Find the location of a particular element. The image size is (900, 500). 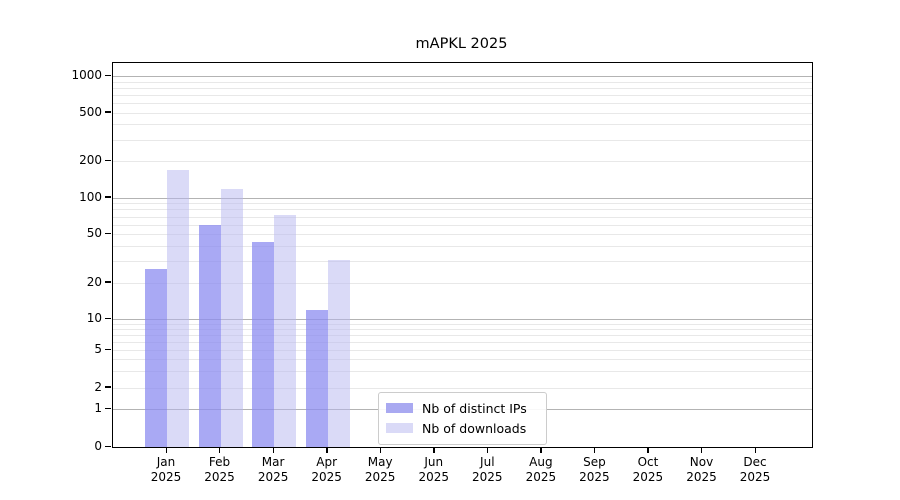

x-tick-month: Apr is located at coordinates (327, 462).